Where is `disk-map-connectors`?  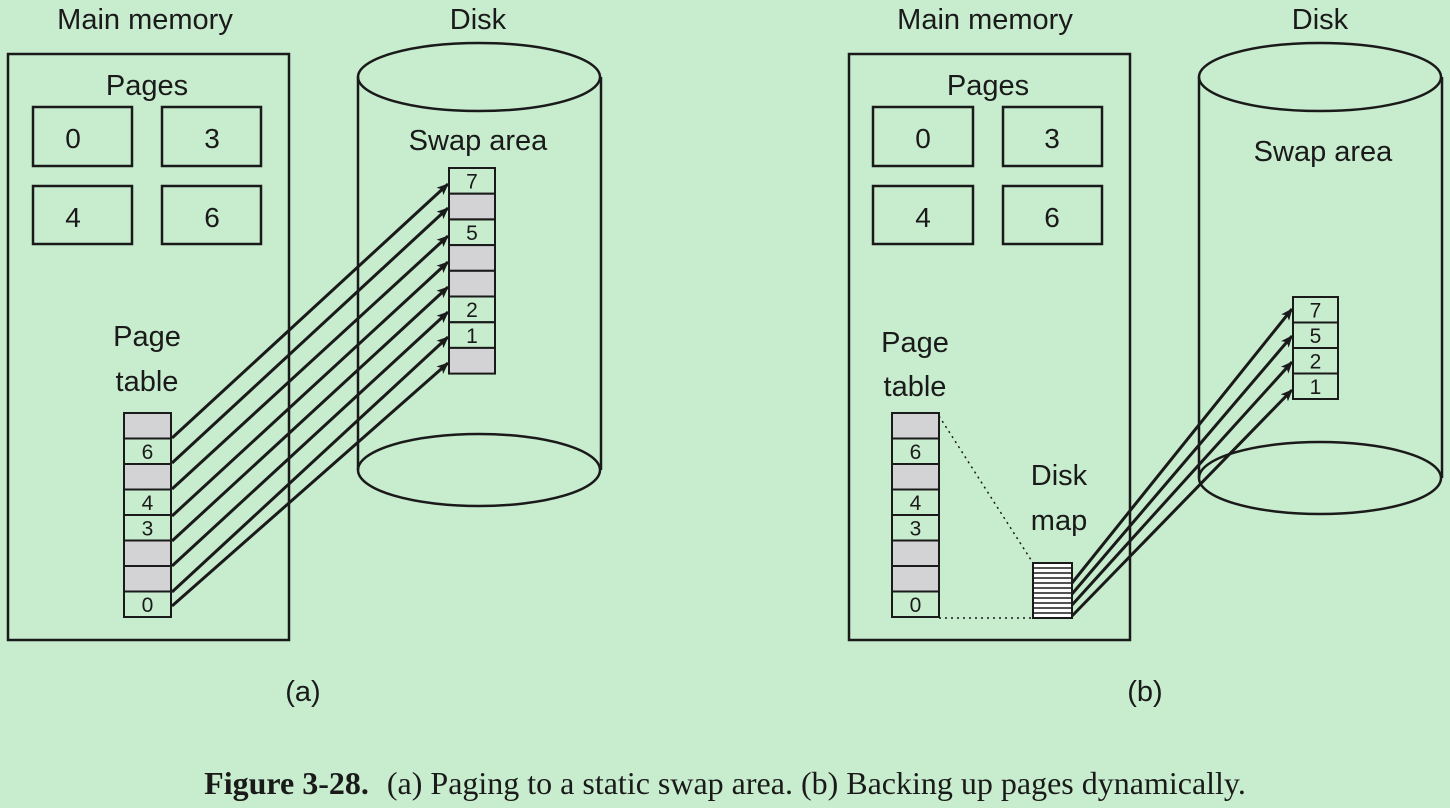
disk-map-connectors is located at coordinates (986, 517).